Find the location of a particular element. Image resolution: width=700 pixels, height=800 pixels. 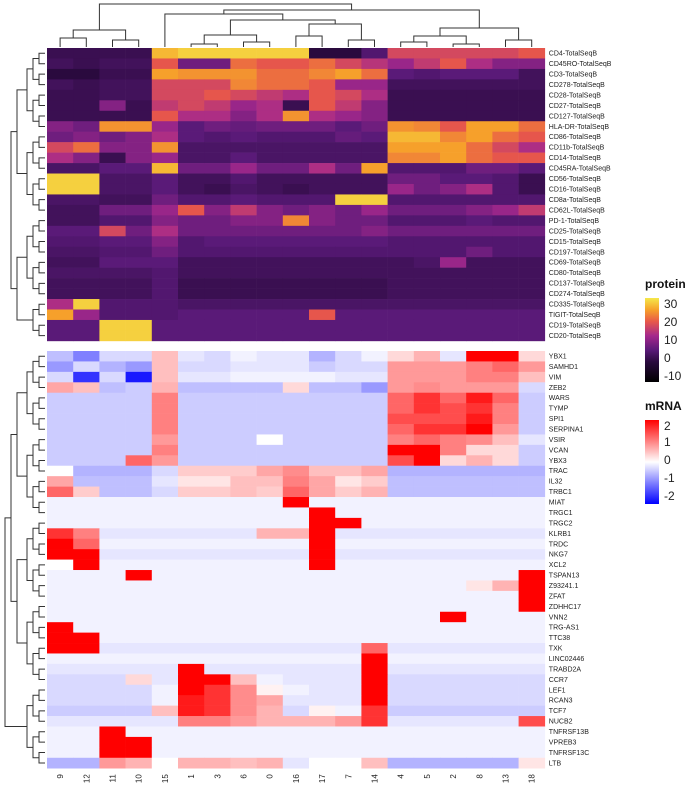

row-label: CD137-TotalSeqB is located at coordinates (577, 284).